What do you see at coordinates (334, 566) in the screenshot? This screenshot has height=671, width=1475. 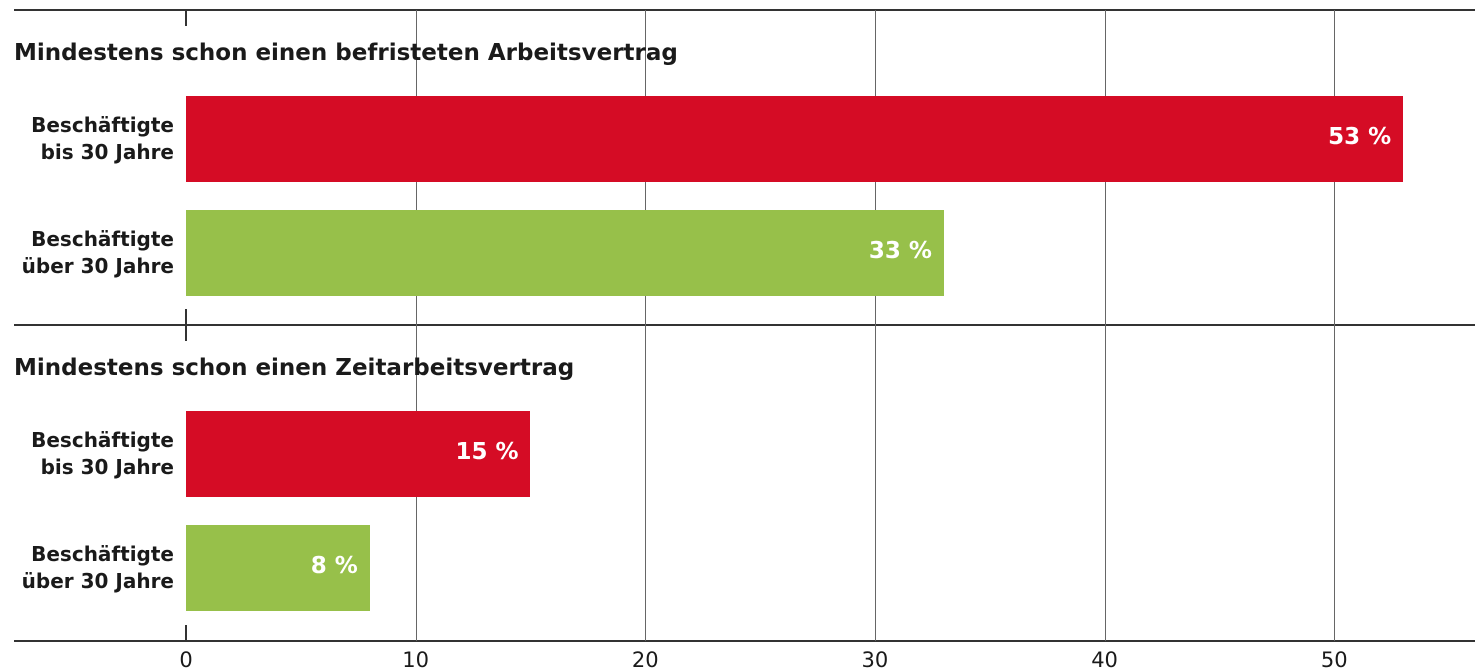 I see `value-label: 8 %` at bounding box center [334, 566].